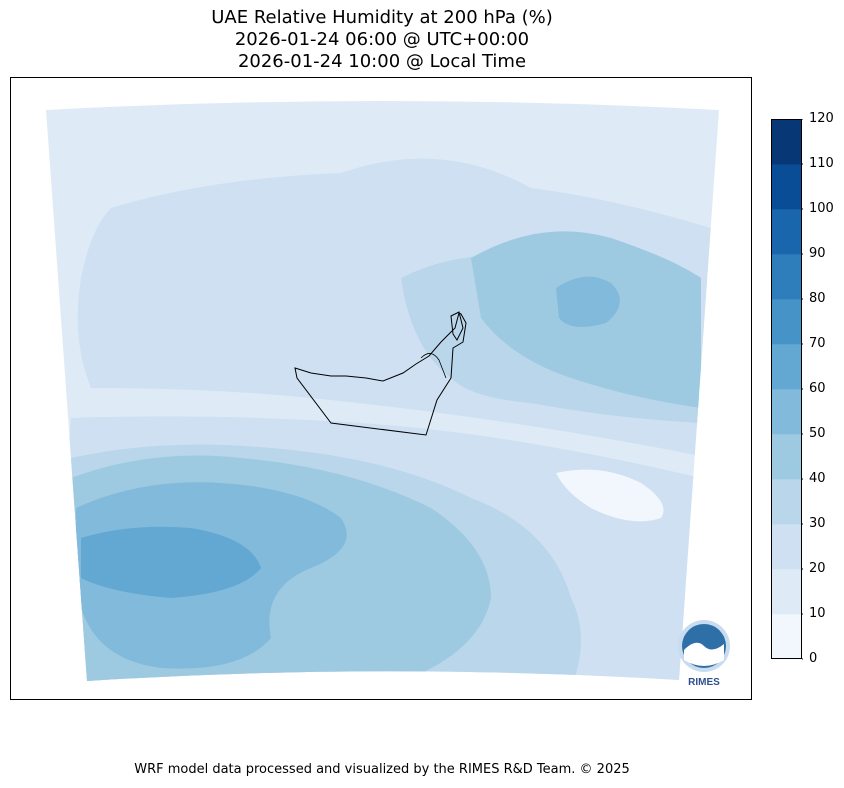 The width and height of the screenshot is (844, 788). I want to click on logo-text: RIMES, so click(704, 682).